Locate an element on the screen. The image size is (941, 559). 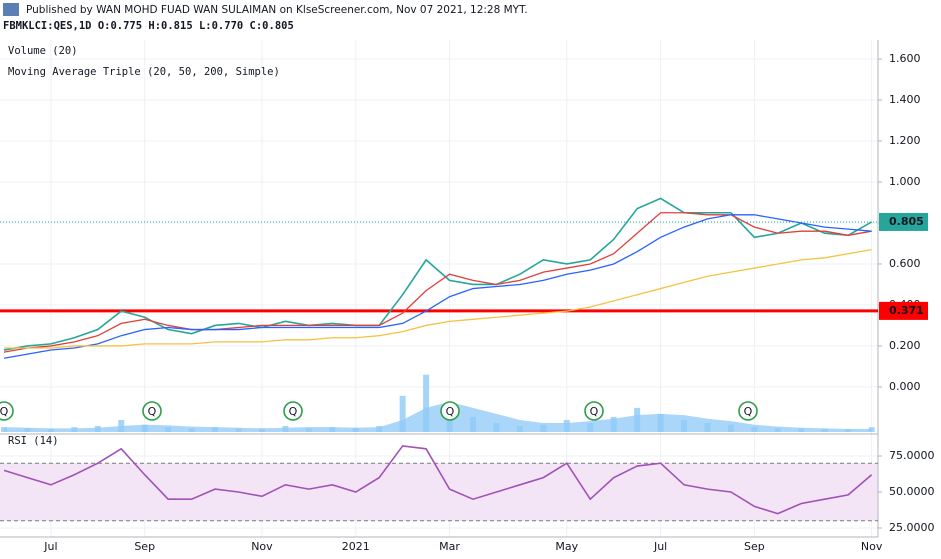
y-tick-label: 1.200 is located at coordinates (905, 140).